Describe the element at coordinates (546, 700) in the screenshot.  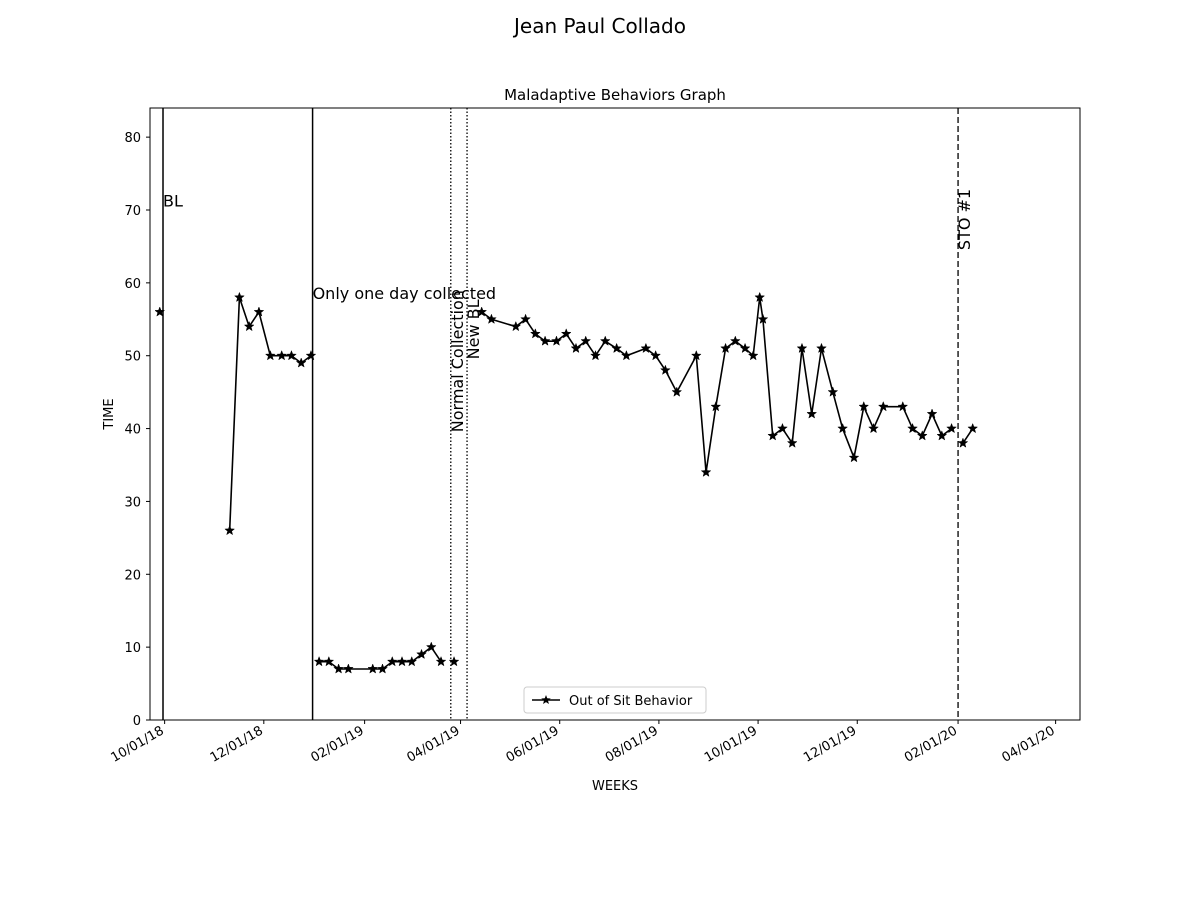
I see `legend-marker-swatch` at that location.